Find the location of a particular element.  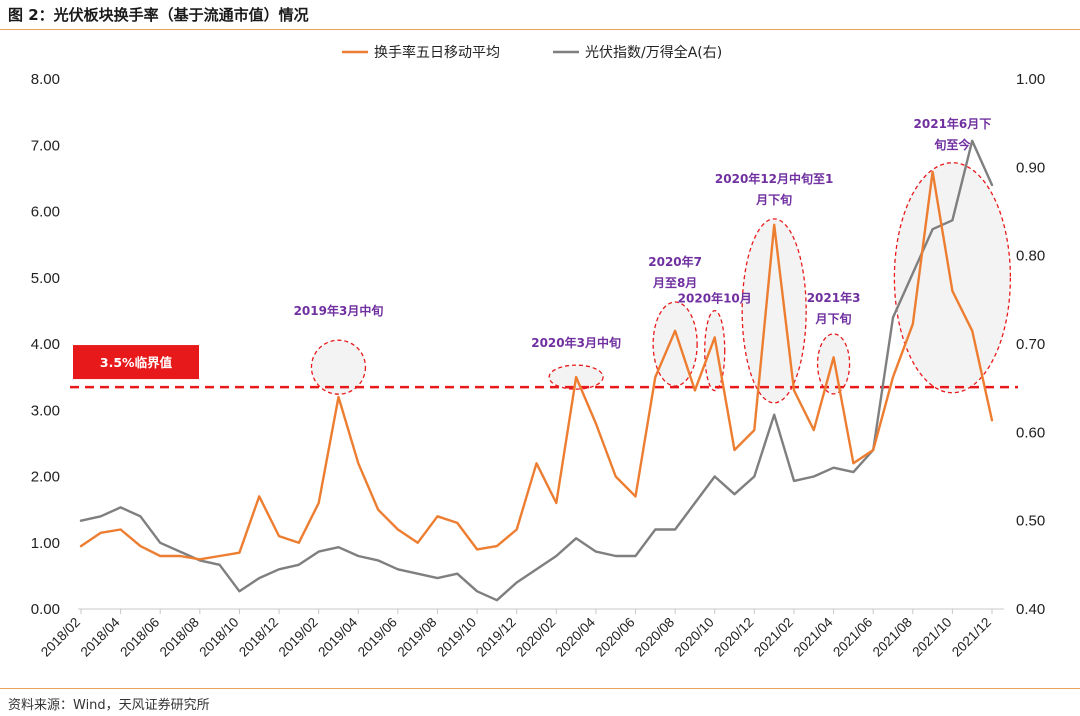

threshold-label-box is located at coordinates (136, 362).